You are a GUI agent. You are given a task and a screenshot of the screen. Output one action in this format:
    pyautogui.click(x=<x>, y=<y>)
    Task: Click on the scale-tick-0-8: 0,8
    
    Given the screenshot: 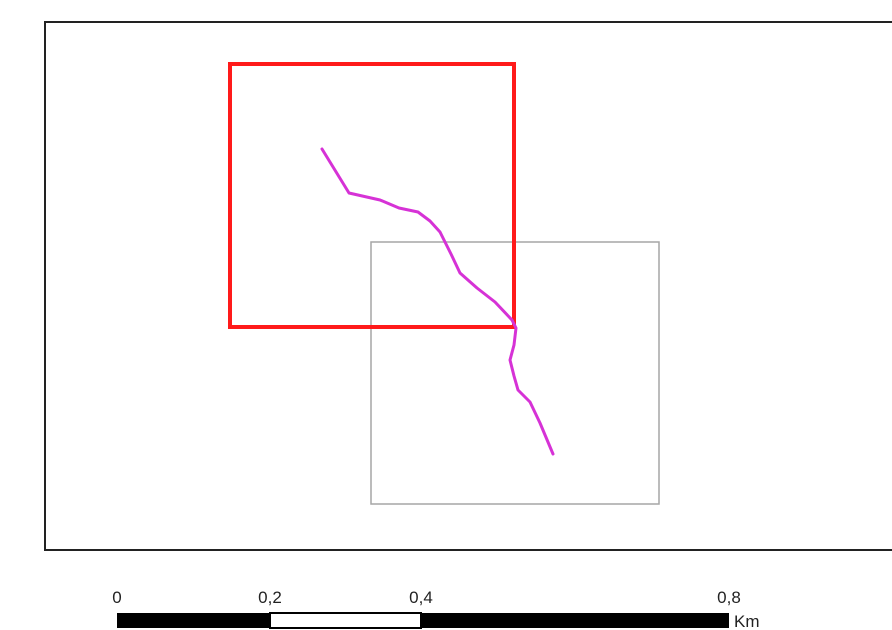 What is the action you would take?
    pyautogui.click(x=729, y=597)
    